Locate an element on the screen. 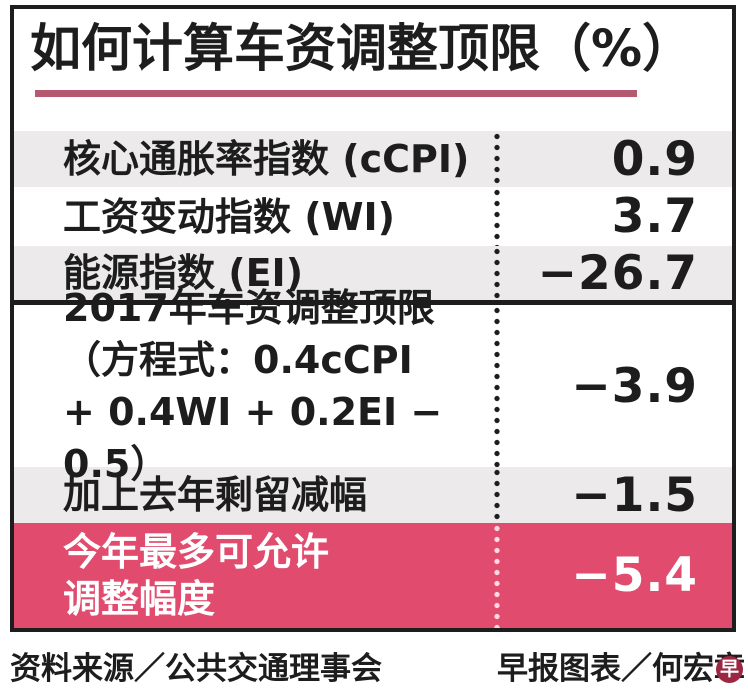  source-credit: 资料来源／公共交通理事会 is located at coordinates (196, 669).